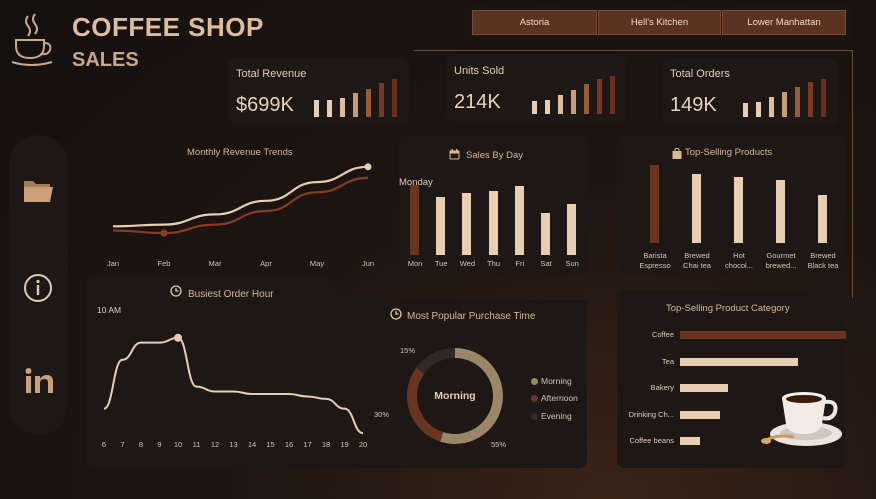  What do you see at coordinates (382, 414) in the screenshot?
I see `slice-label-afternoon: 30%` at bounding box center [382, 414].